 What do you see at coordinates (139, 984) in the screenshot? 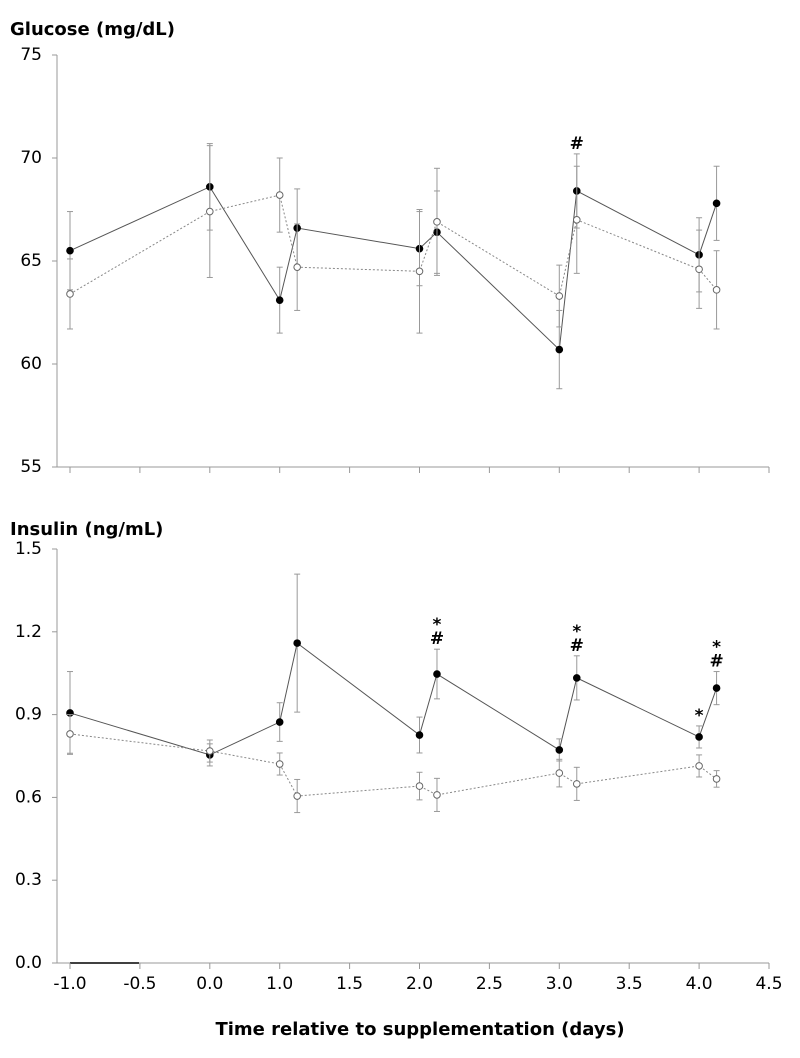
I see `x-tick-label: -0.5` at bounding box center [139, 984].